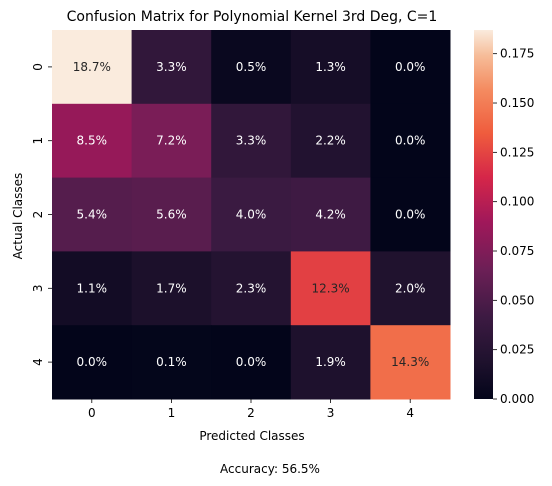 The width and height of the screenshot is (552, 486). I want to click on cell-label-1-1: 7.2%, so click(171, 141).